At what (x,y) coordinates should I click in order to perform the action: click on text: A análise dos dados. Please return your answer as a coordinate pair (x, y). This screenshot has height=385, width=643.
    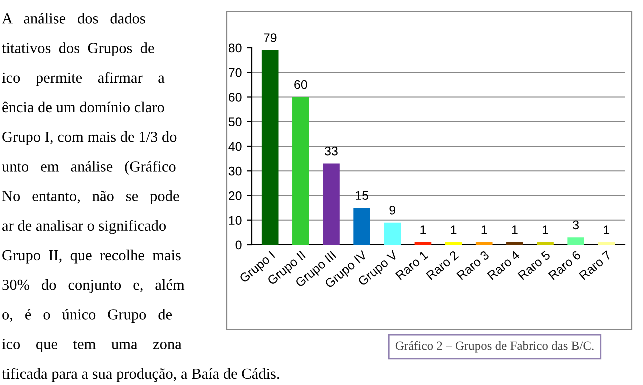
    Looking at the image, I should click on (74, 18).